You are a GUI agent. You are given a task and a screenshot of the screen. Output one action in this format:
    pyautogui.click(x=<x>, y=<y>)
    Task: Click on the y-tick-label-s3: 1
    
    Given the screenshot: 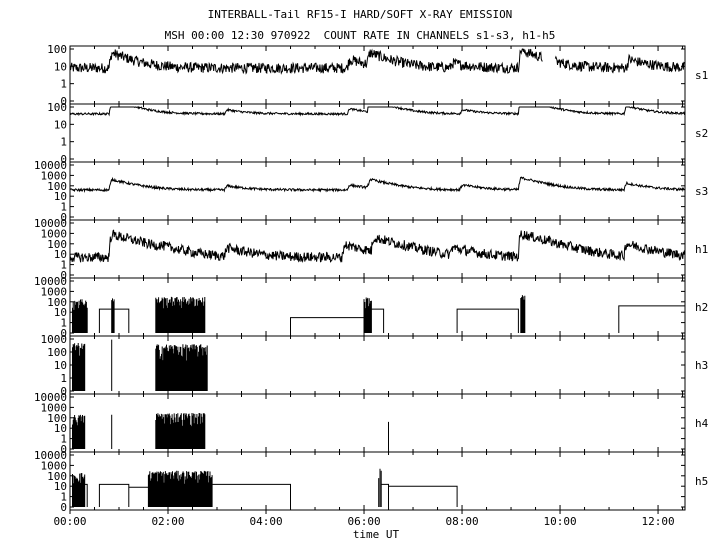 What is the action you would take?
    pyautogui.click(x=63, y=207)
    